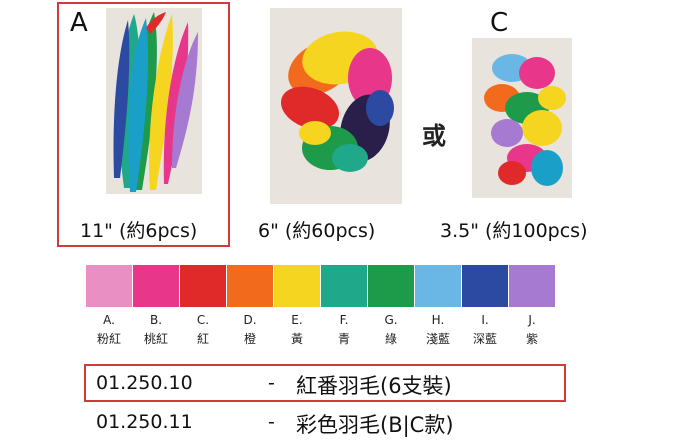  Describe the element at coordinates (203, 286) in the screenshot. I see `color-swatch-c` at that location.